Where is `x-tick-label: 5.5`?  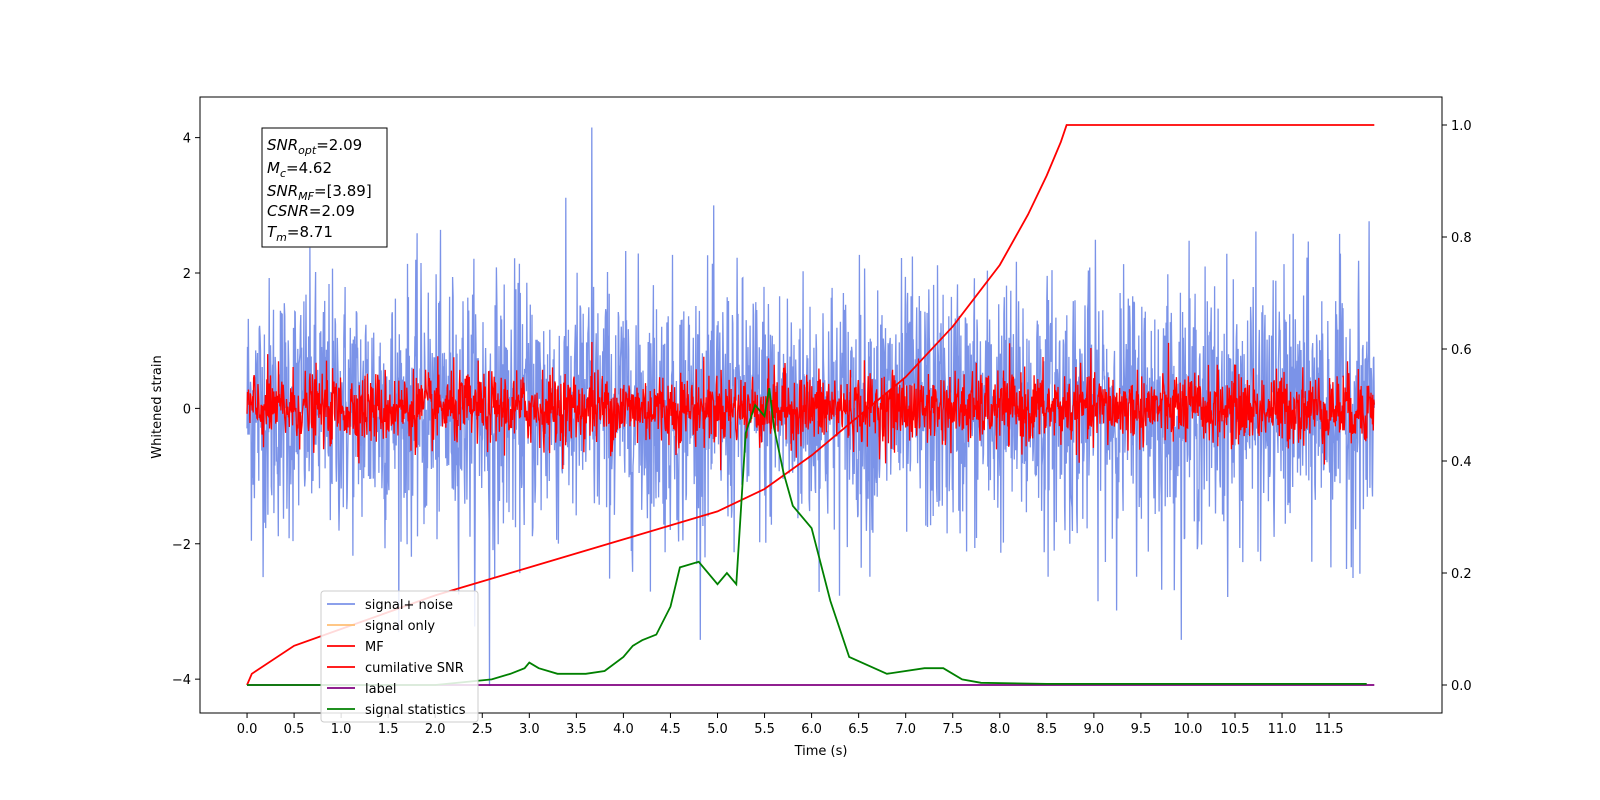 x-tick-label: 5.5 is located at coordinates (764, 729).